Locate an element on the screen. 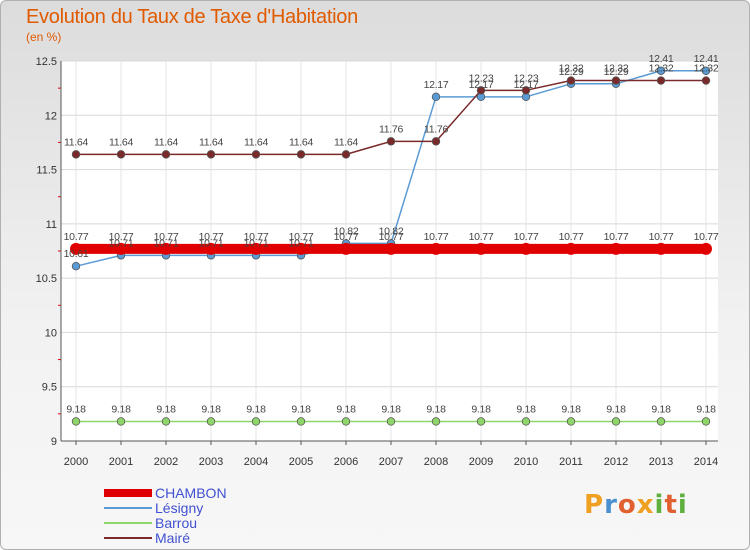 This screenshot has height=550, width=750. x-tick-label: 2009 is located at coordinates (481, 462).